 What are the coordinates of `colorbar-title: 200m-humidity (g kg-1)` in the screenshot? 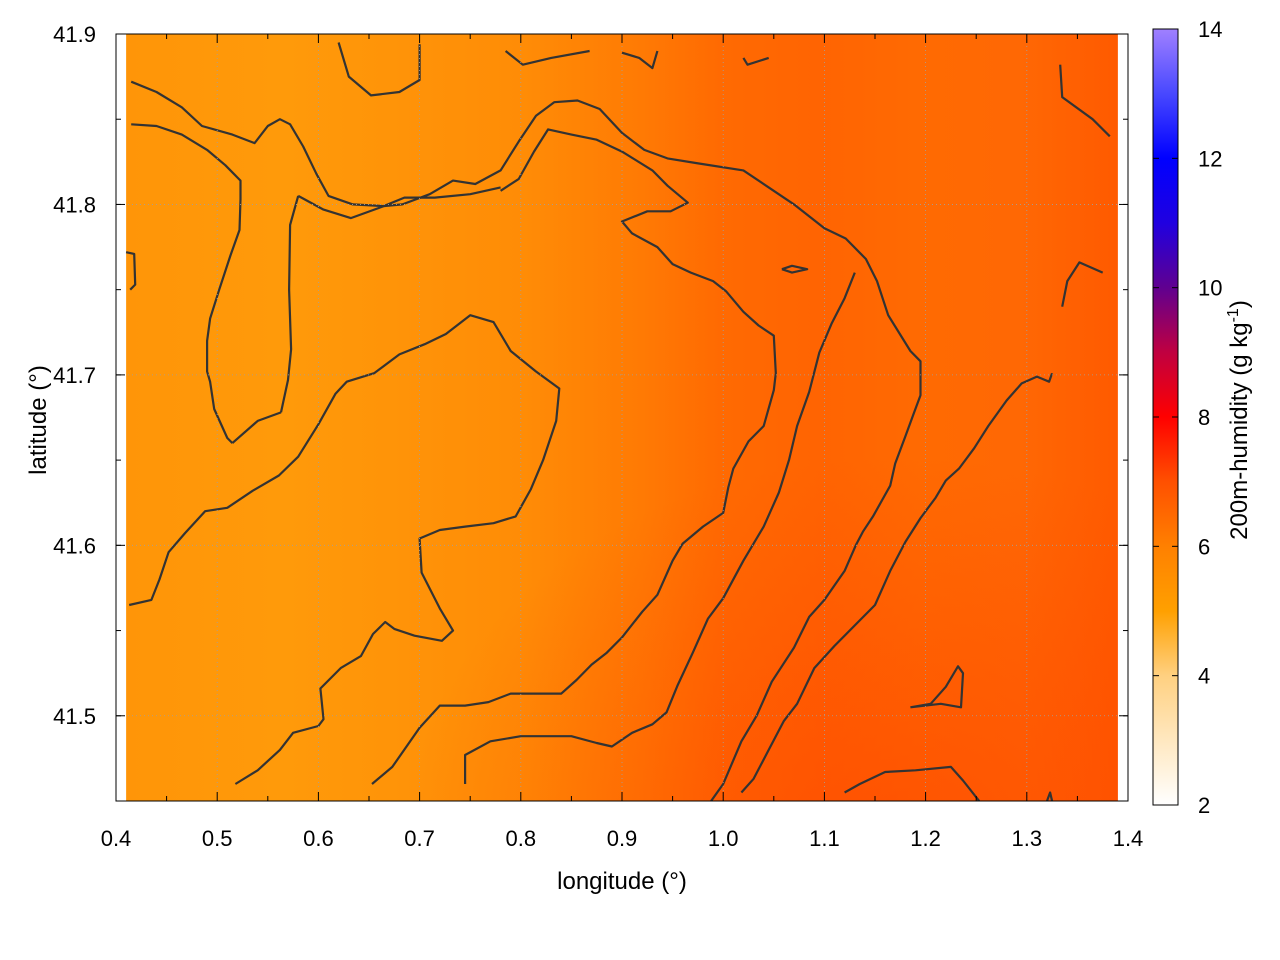 It's located at (1239, 420).